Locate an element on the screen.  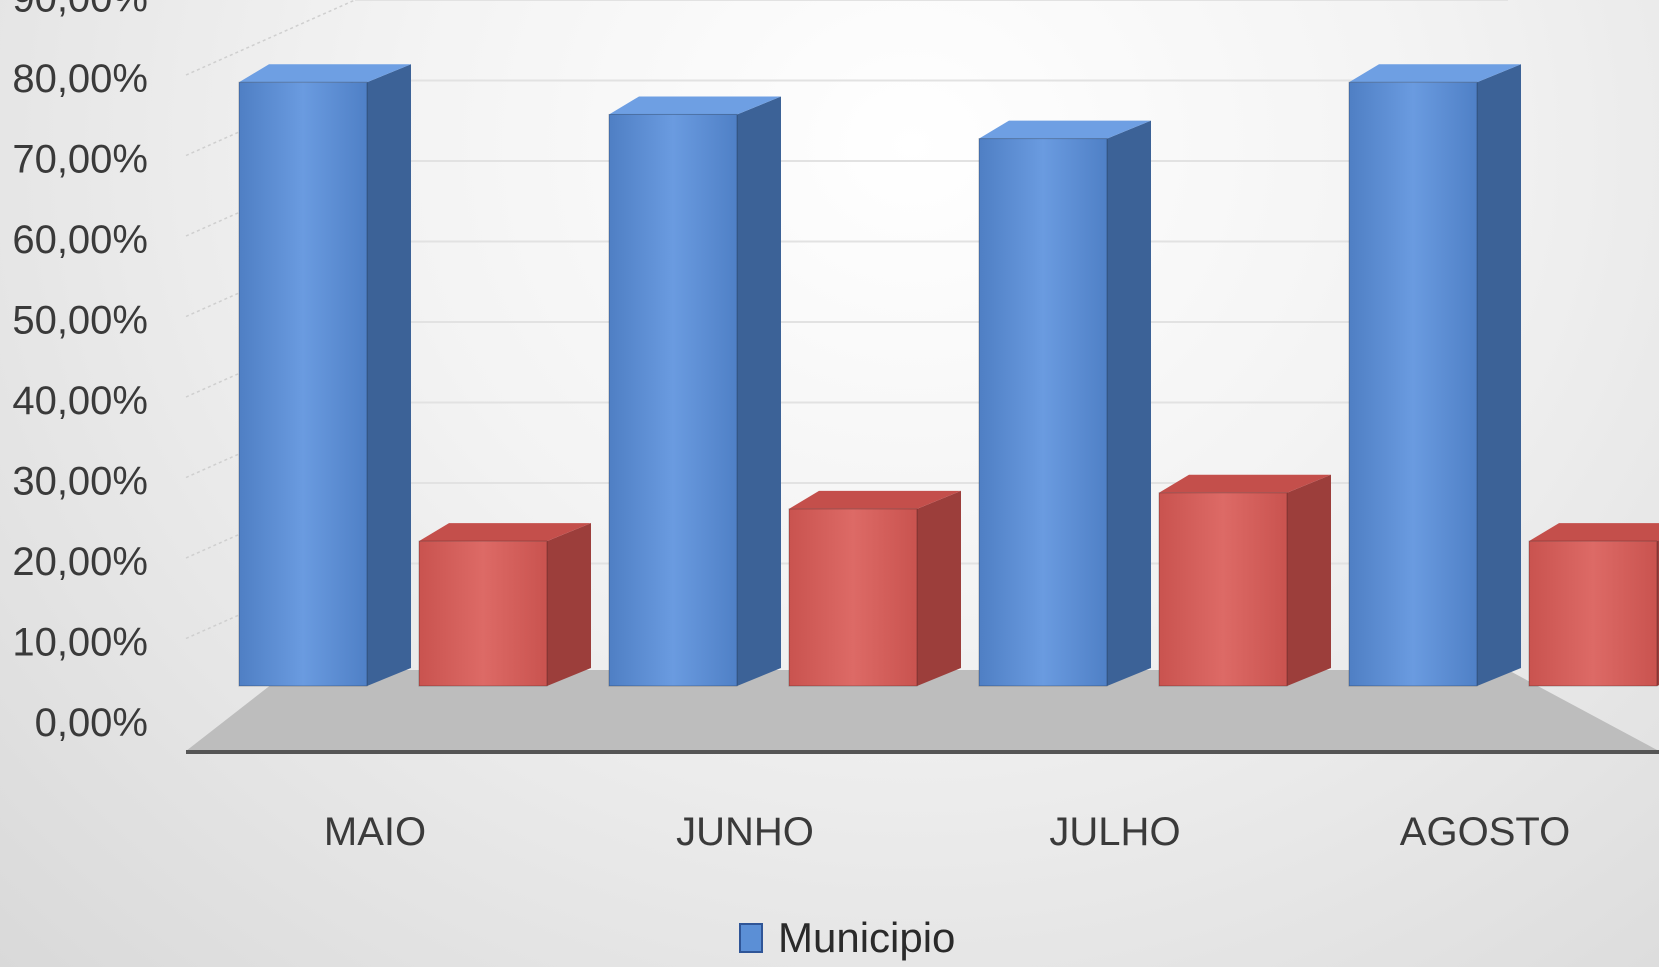
x-category-label: AGOSTO is located at coordinates (1485, 832).